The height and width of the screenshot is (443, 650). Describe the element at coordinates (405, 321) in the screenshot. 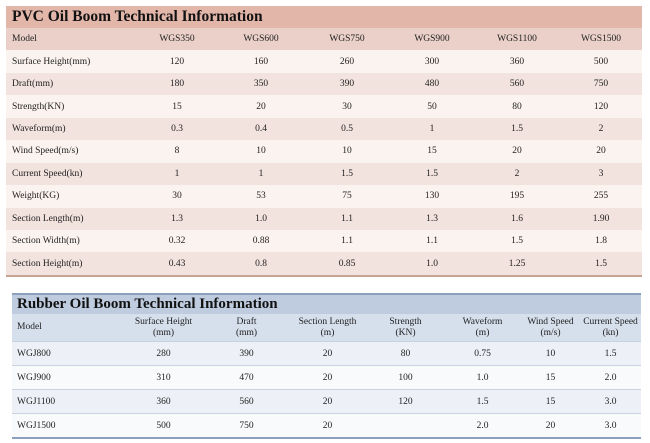

I see `column-header-line: Strength` at that location.